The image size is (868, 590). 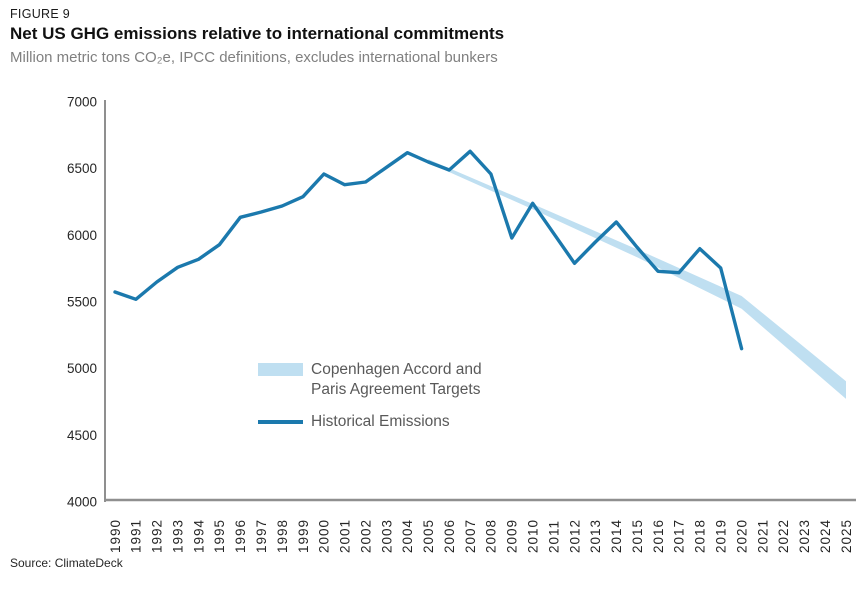 I want to click on x-axis-tick-label: 2017, so click(x=679, y=536).